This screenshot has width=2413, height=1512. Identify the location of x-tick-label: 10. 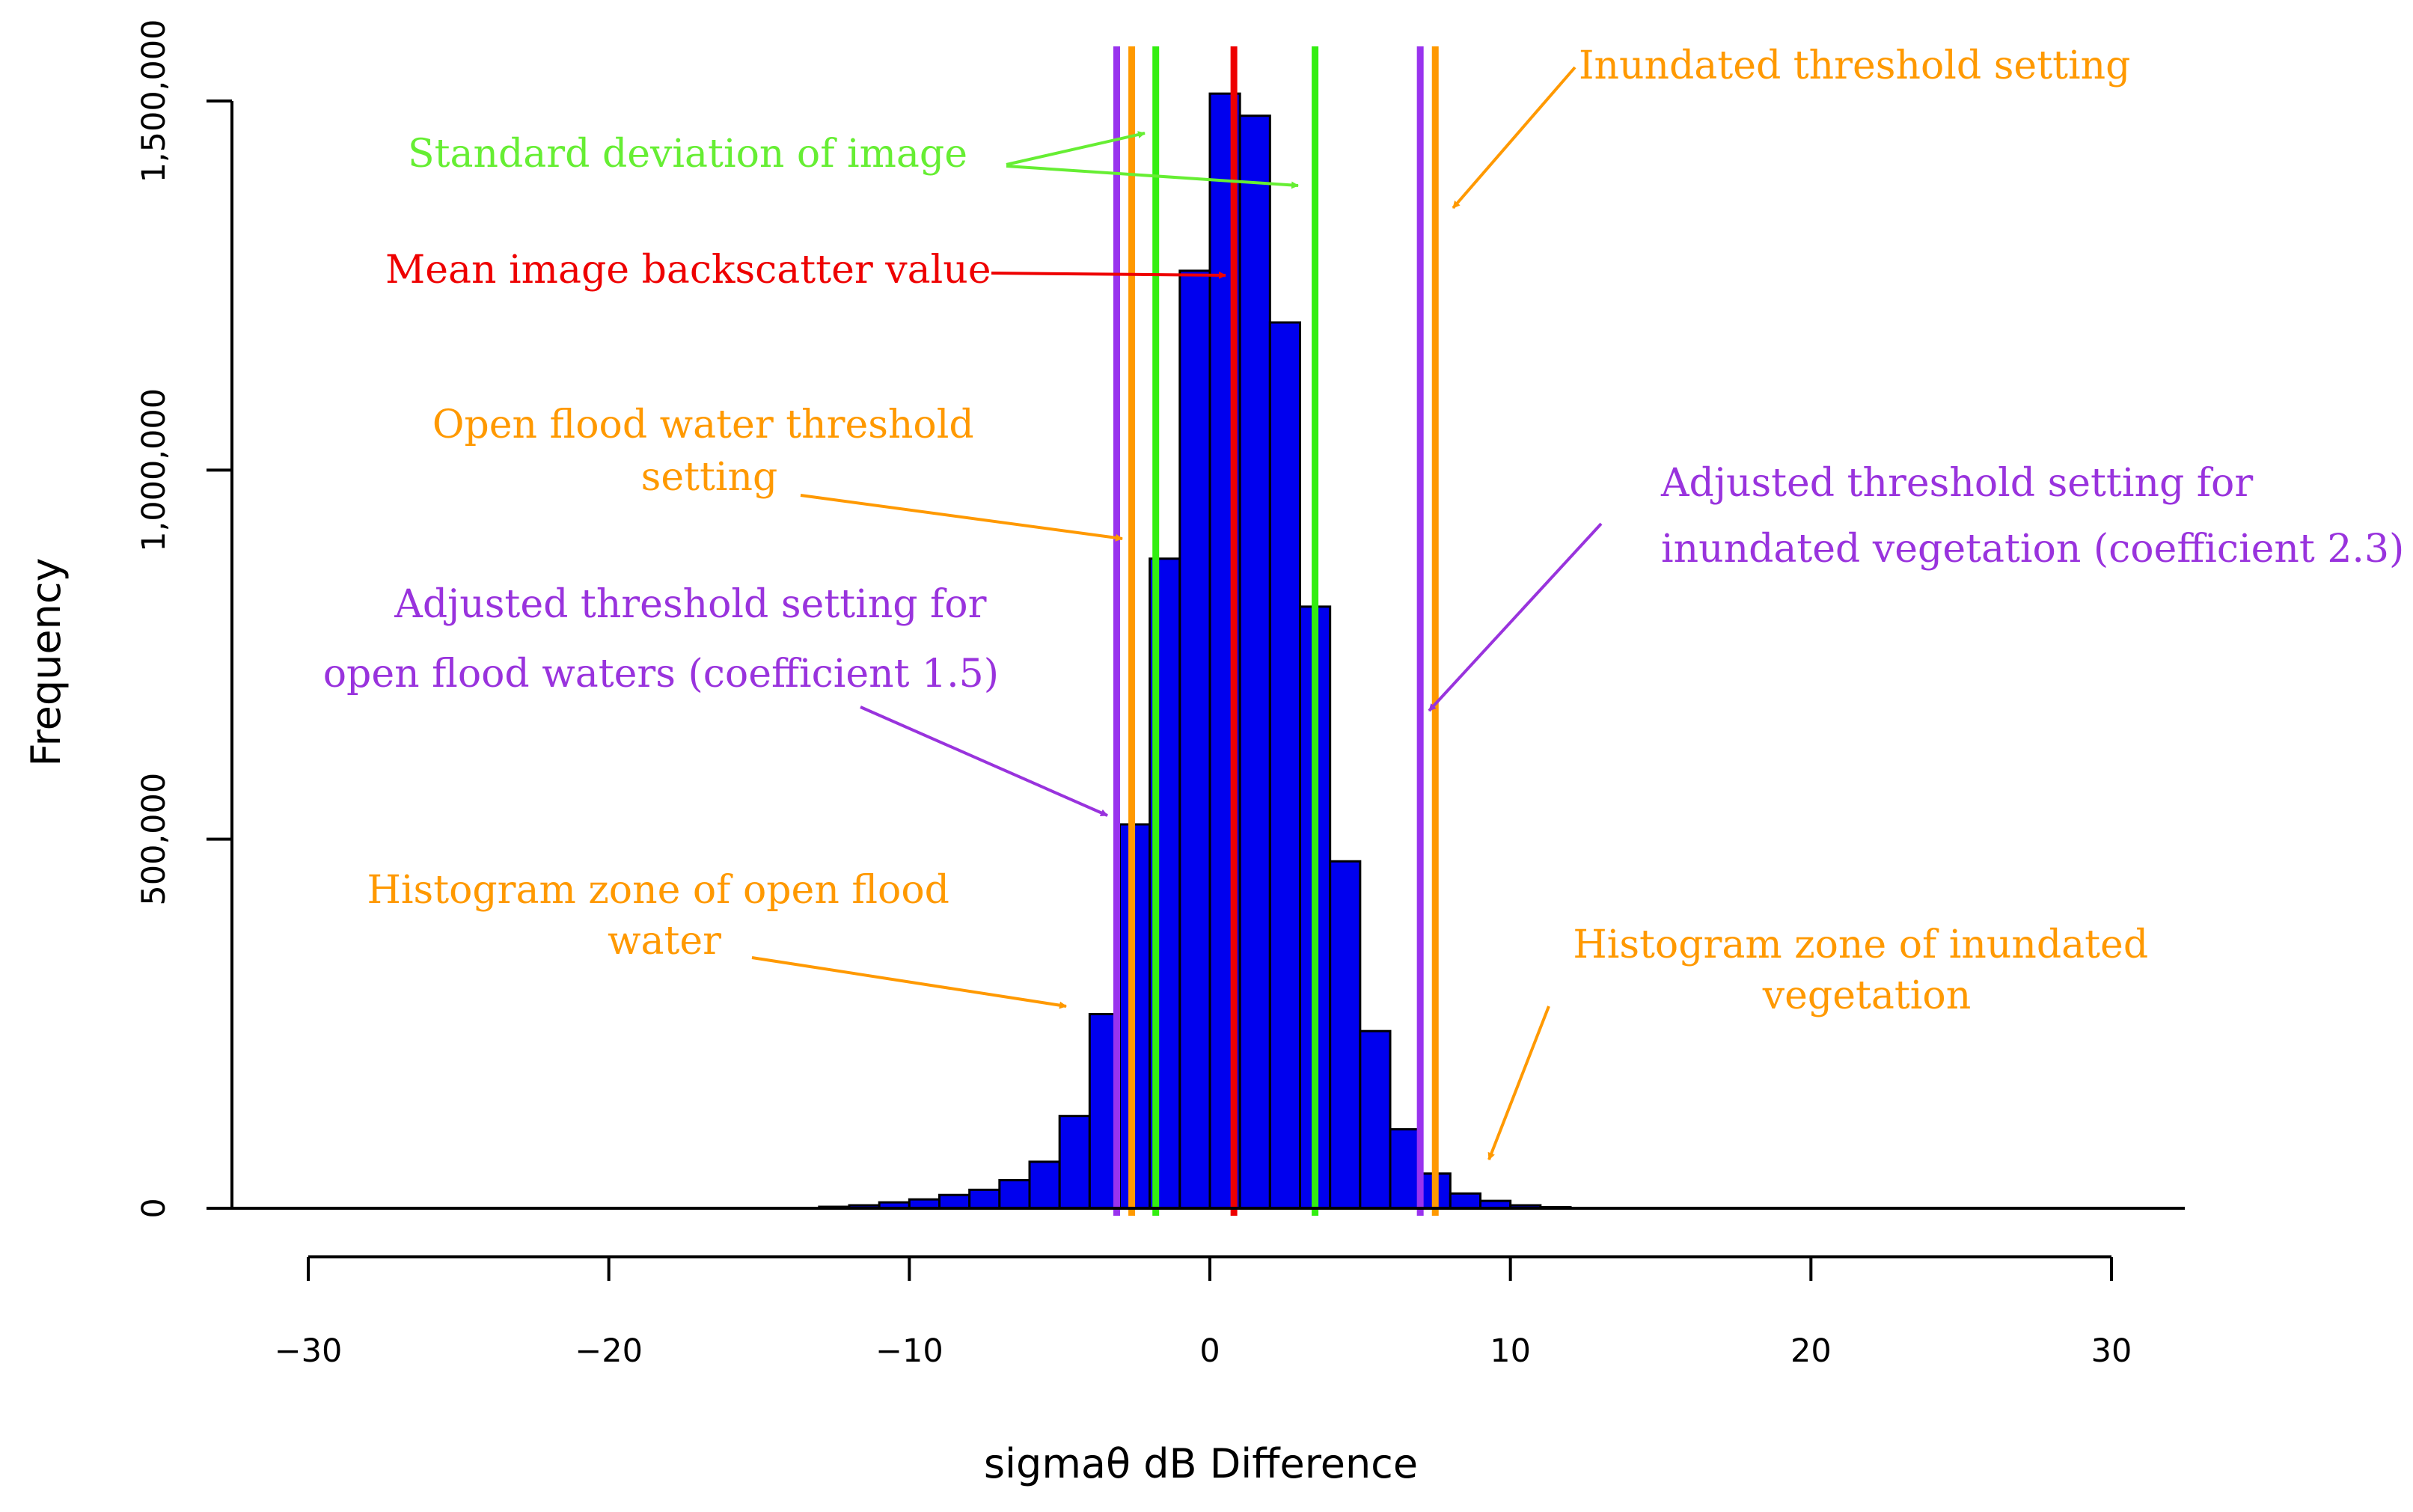
(1510, 1351).